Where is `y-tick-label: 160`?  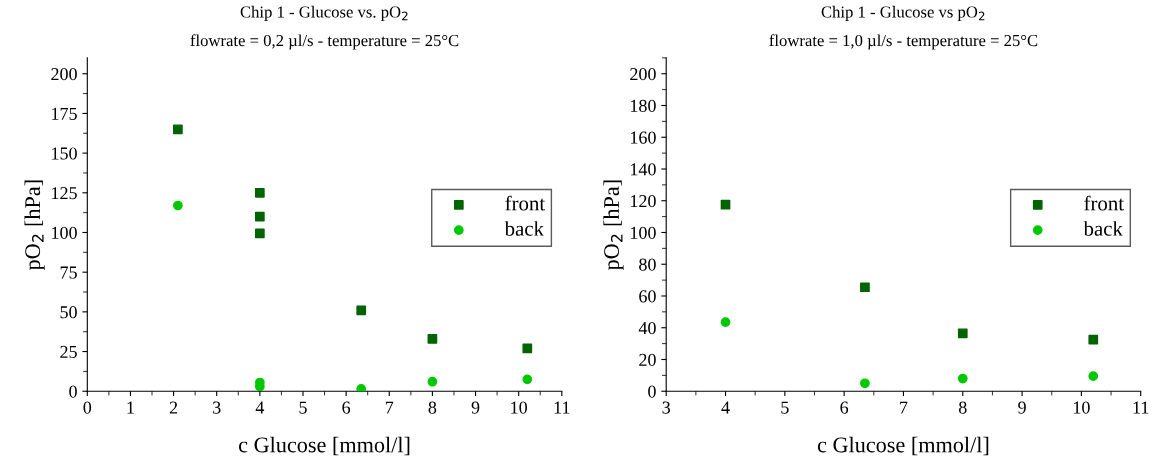 y-tick-label: 160 is located at coordinates (643, 137).